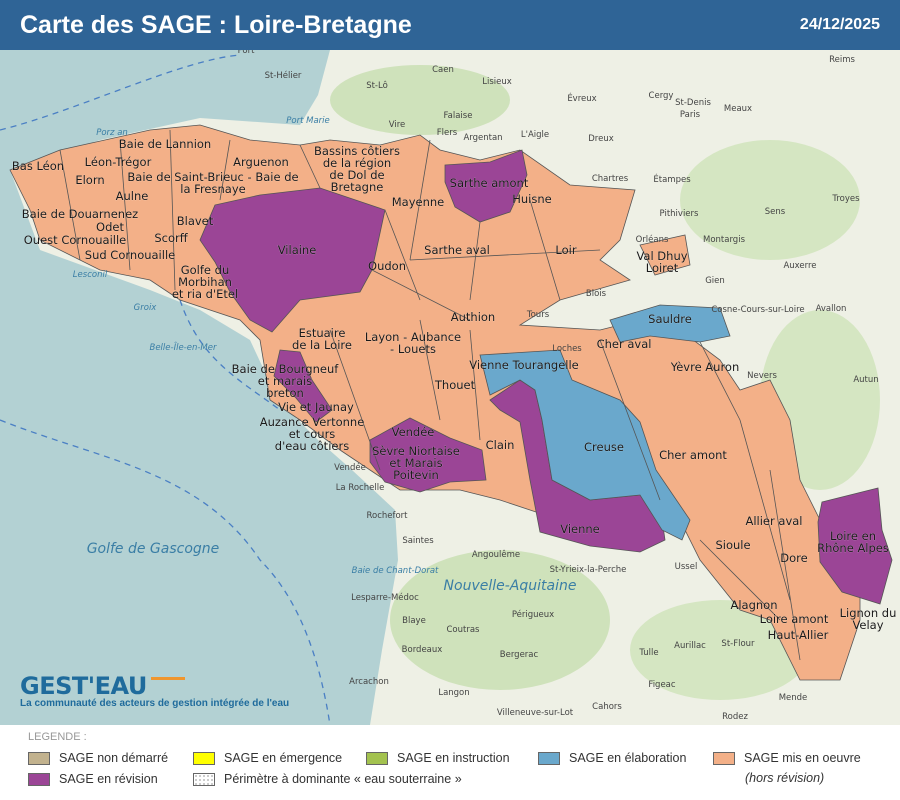  What do you see at coordinates (524, 365) in the screenshot?
I see `sage-label: Vienne Tourangelle` at bounding box center [524, 365].